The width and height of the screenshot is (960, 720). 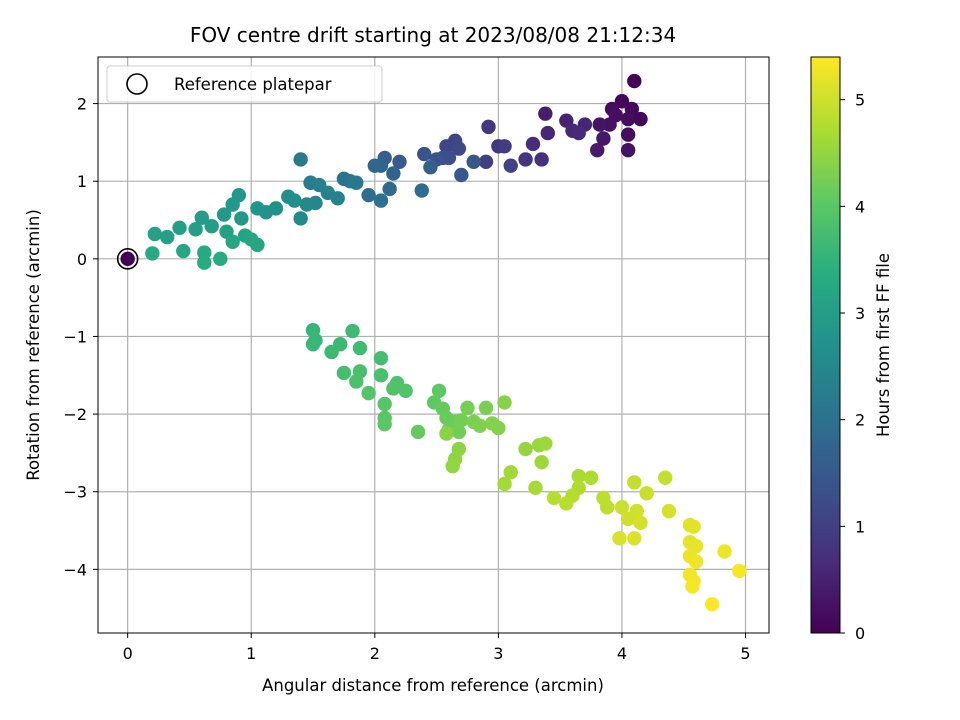 What do you see at coordinates (82, 181) in the screenshot?
I see `y-tick-label: 1` at bounding box center [82, 181].